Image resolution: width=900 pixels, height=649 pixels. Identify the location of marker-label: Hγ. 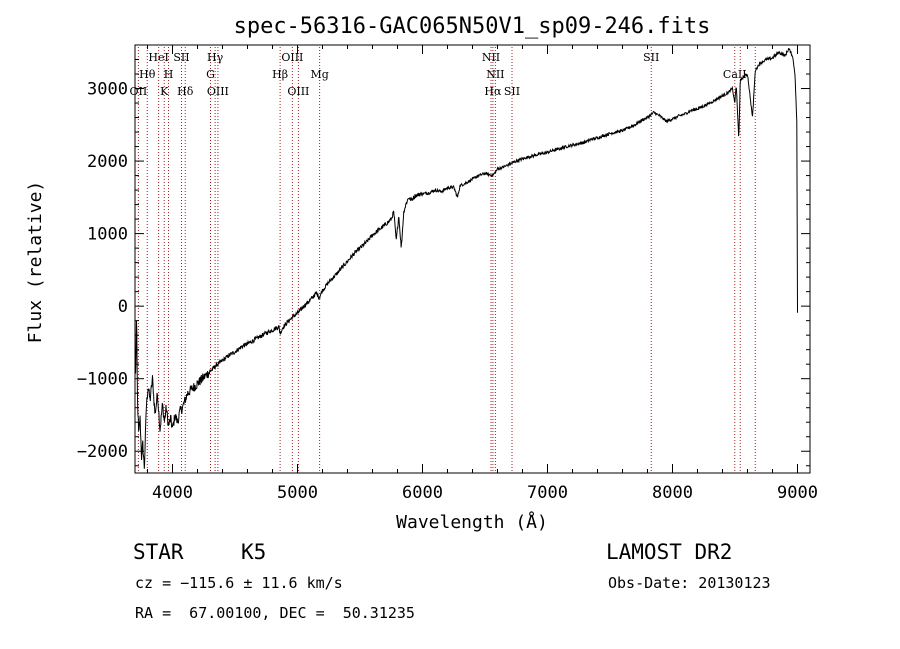
(215, 57).